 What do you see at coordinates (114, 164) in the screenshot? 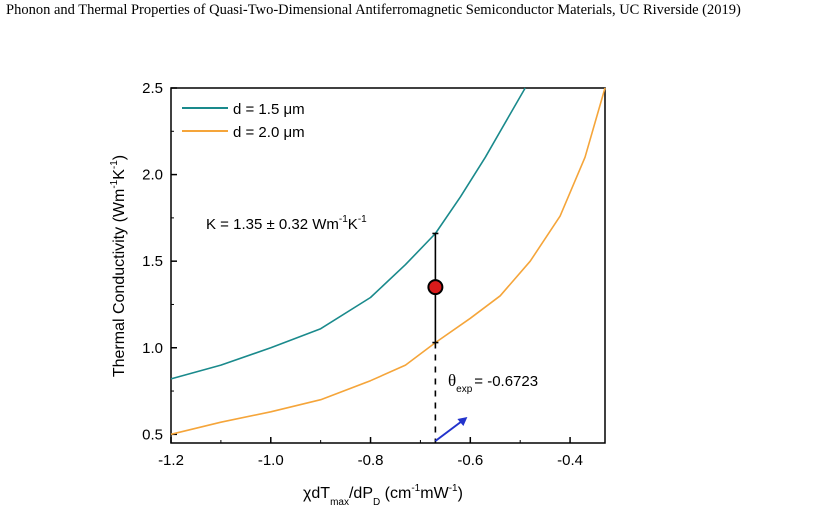
I see `y-title-sup2: -1` at bounding box center [114, 164].